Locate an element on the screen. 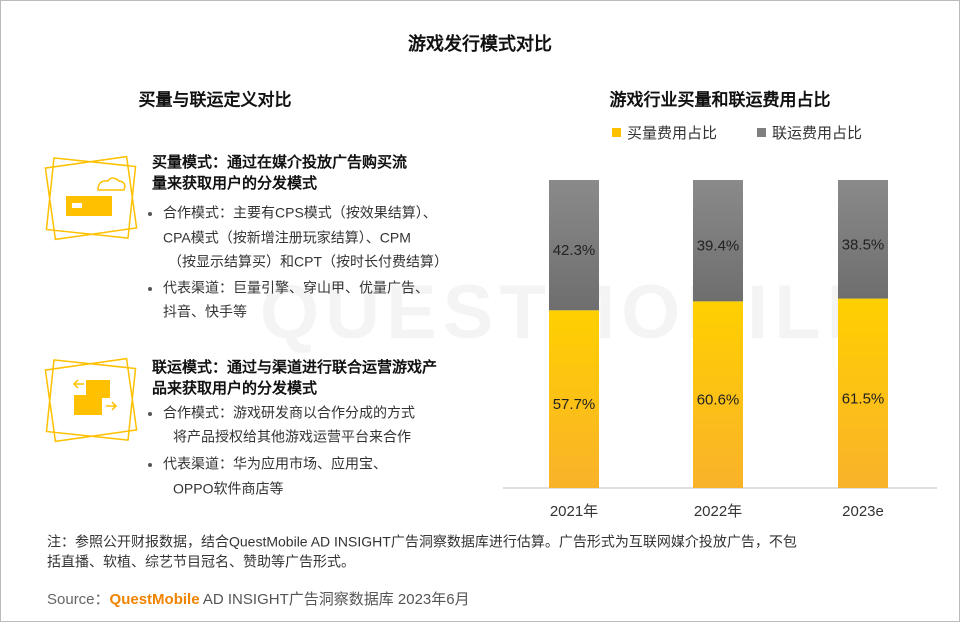 The width and height of the screenshot is (960, 622). page-title: 游戏发行模式对比 is located at coordinates (480, 43).